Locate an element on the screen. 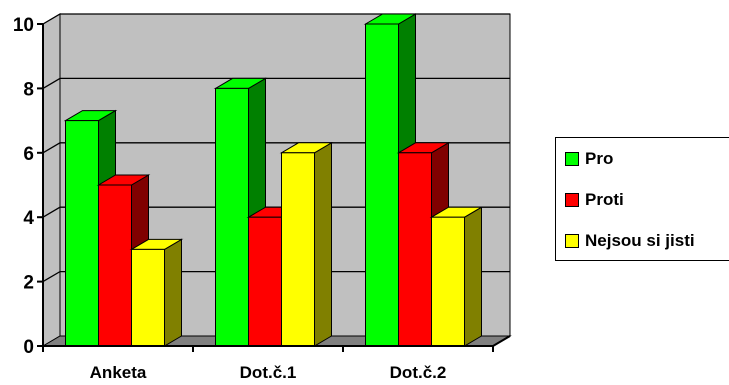 Image resolution: width=729 pixels, height=385 pixels. legend-swatch-pro is located at coordinates (572, 159).